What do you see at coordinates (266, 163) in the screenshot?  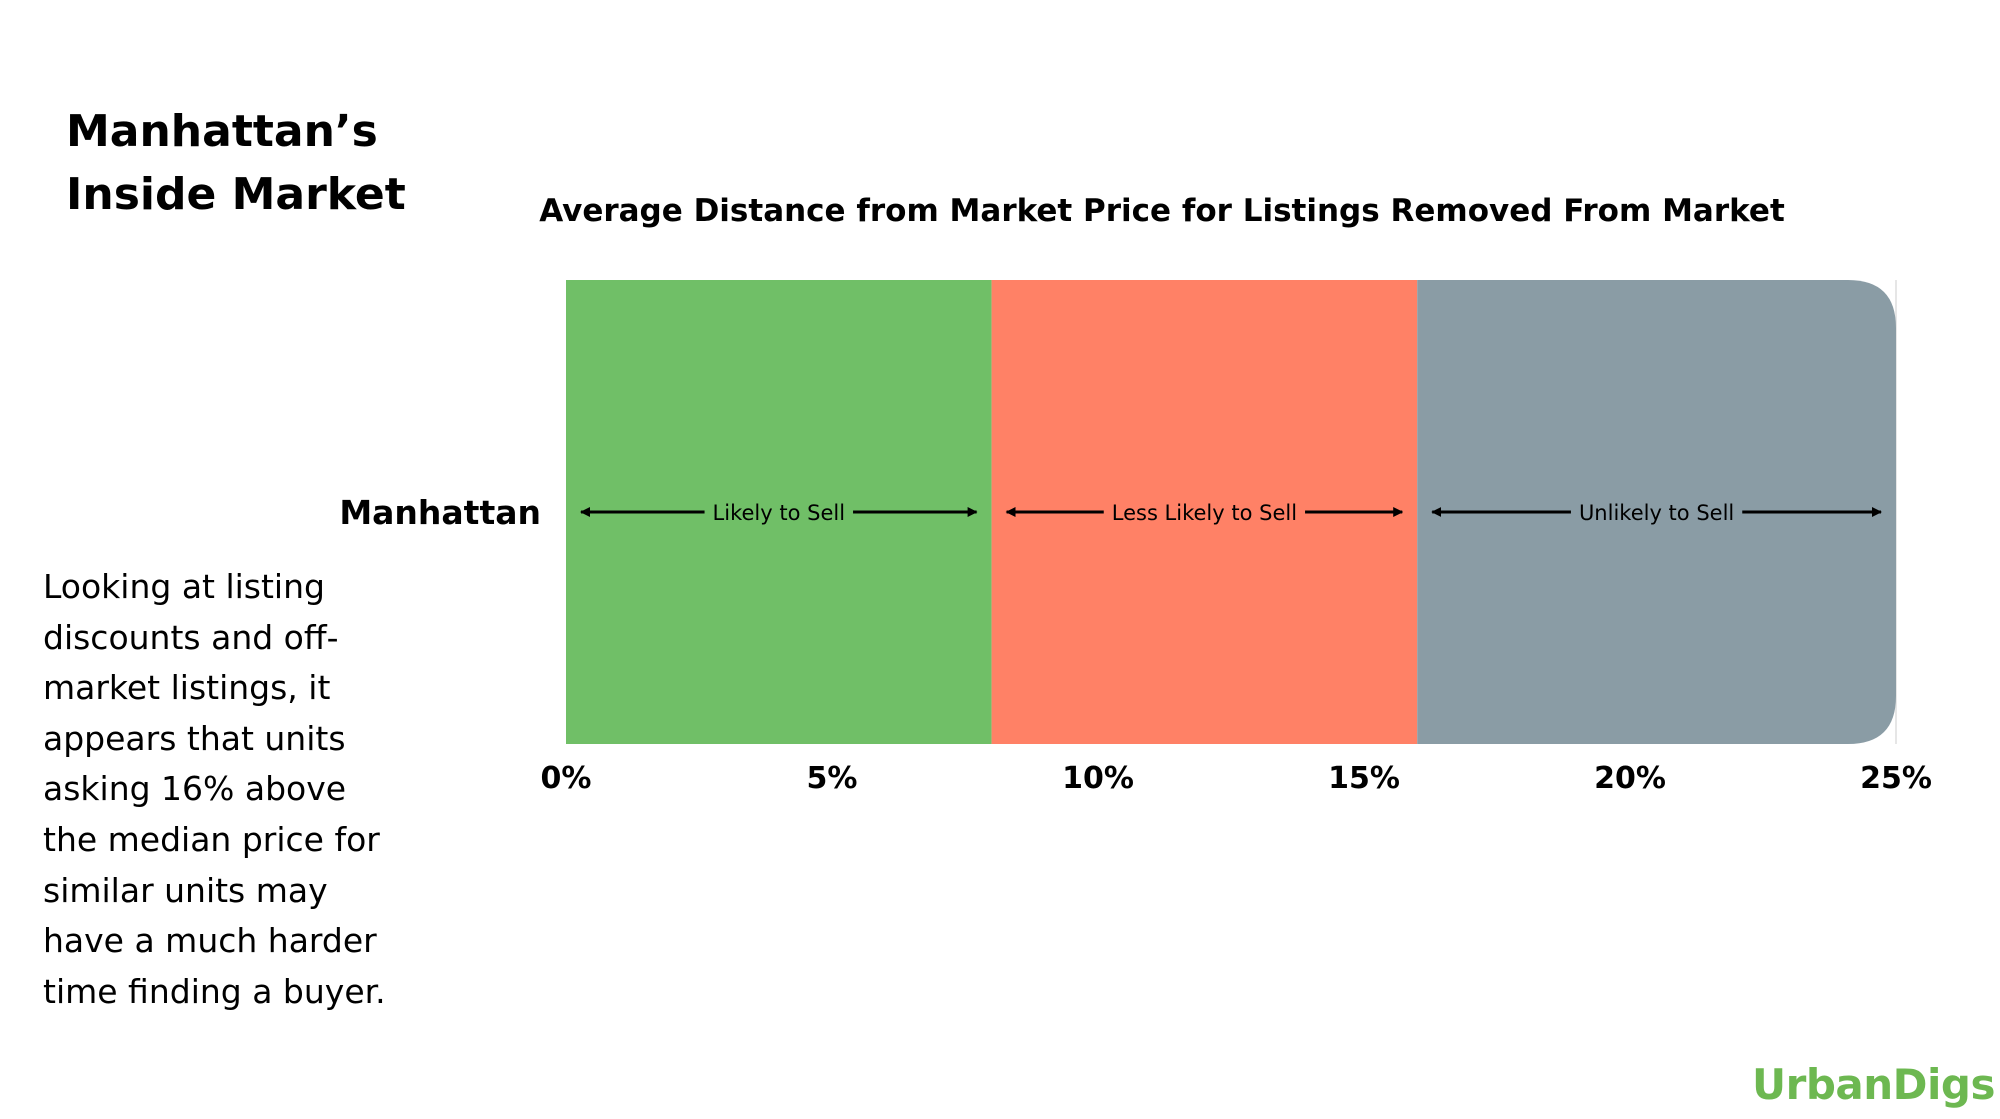 I see `page-title: Manhattan’s Inside Market` at bounding box center [266, 163].